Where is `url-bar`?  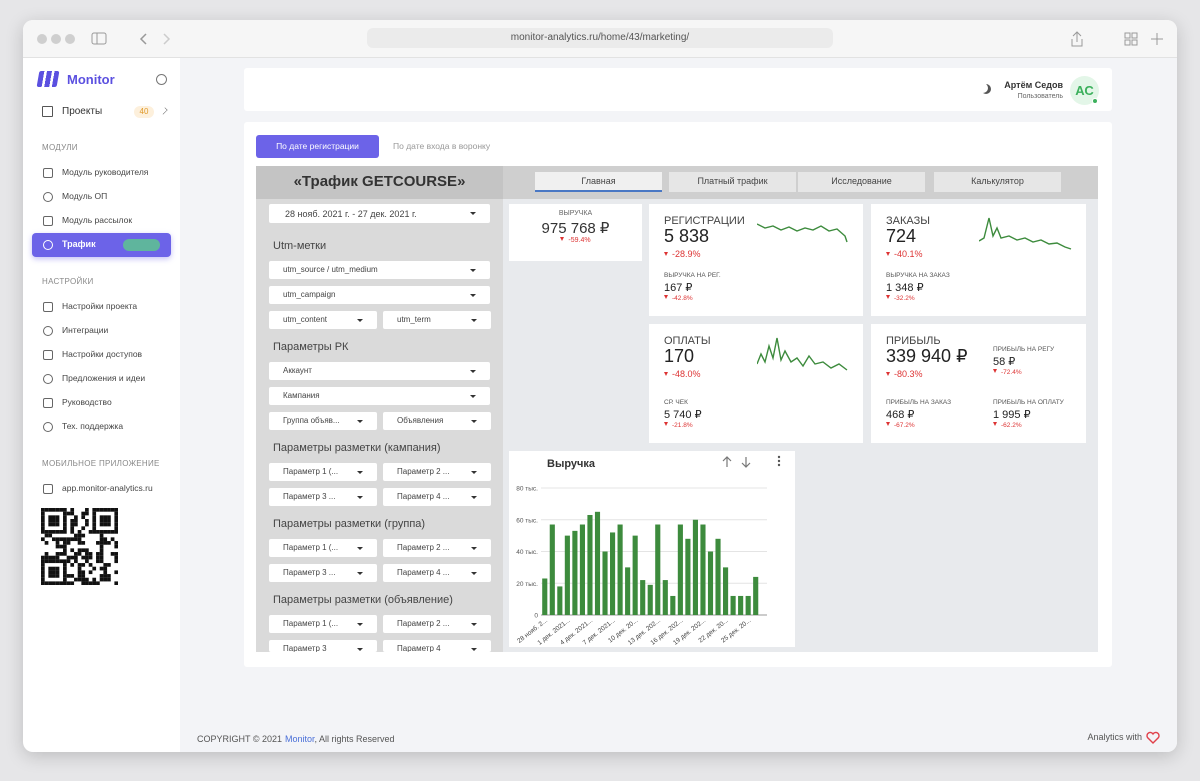
url-bar is located at coordinates (600, 38).